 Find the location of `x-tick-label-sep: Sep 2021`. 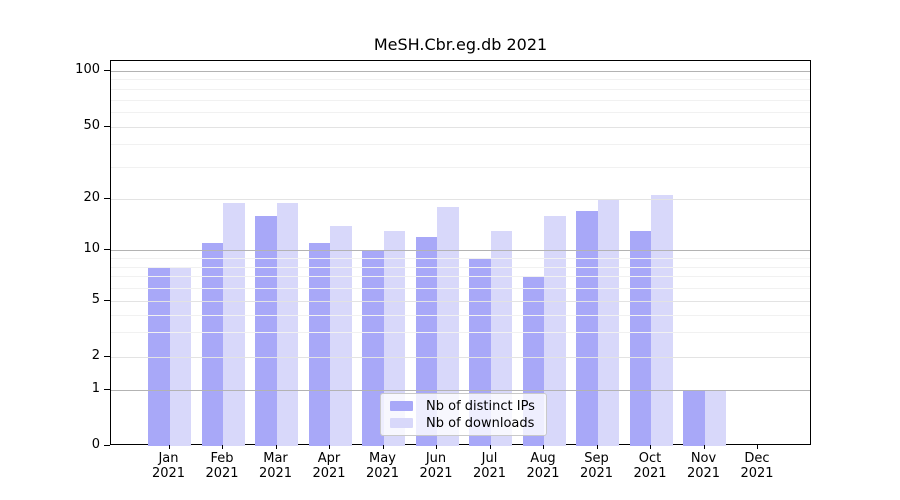

x-tick-label-sep: Sep 2021 is located at coordinates (596, 466).